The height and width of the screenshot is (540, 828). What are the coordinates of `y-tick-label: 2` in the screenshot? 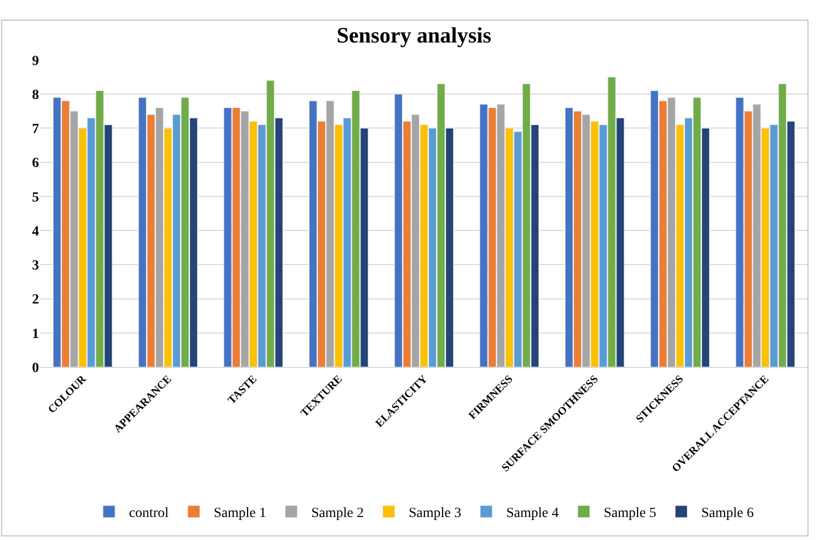 It's located at (35, 300).